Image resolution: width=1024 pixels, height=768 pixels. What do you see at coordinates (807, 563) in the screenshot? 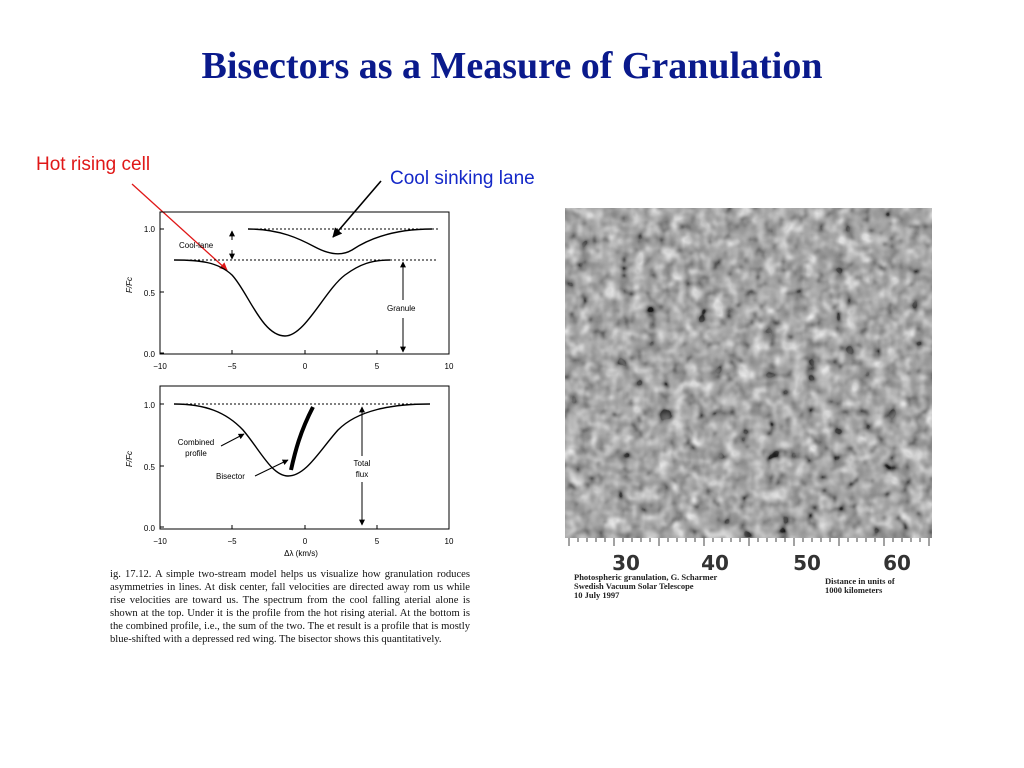
I see `scale-50: 50` at bounding box center [807, 563].